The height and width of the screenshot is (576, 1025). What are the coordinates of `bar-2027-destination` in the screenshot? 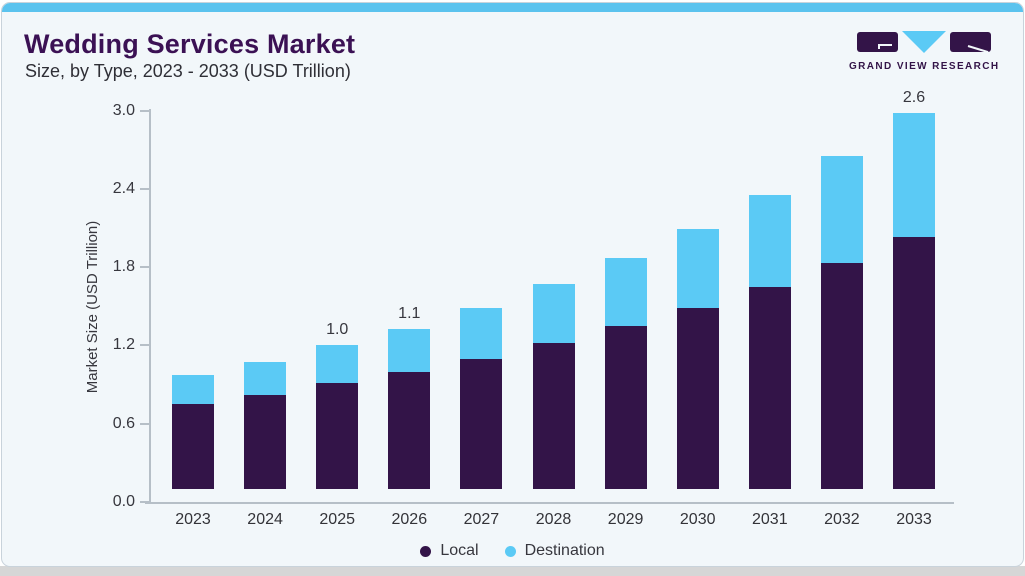 It's located at (481, 333).